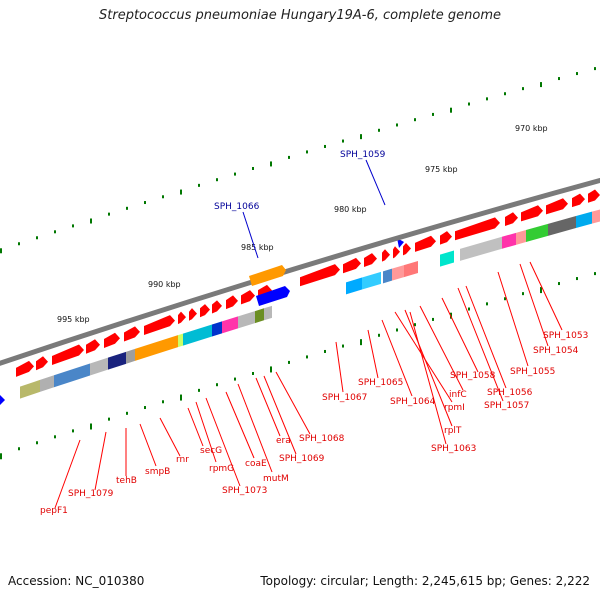  What do you see at coordinates (182, 460) in the screenshot?
I see `gene-label-rnr: rnr` at bounding box center [182, 460].